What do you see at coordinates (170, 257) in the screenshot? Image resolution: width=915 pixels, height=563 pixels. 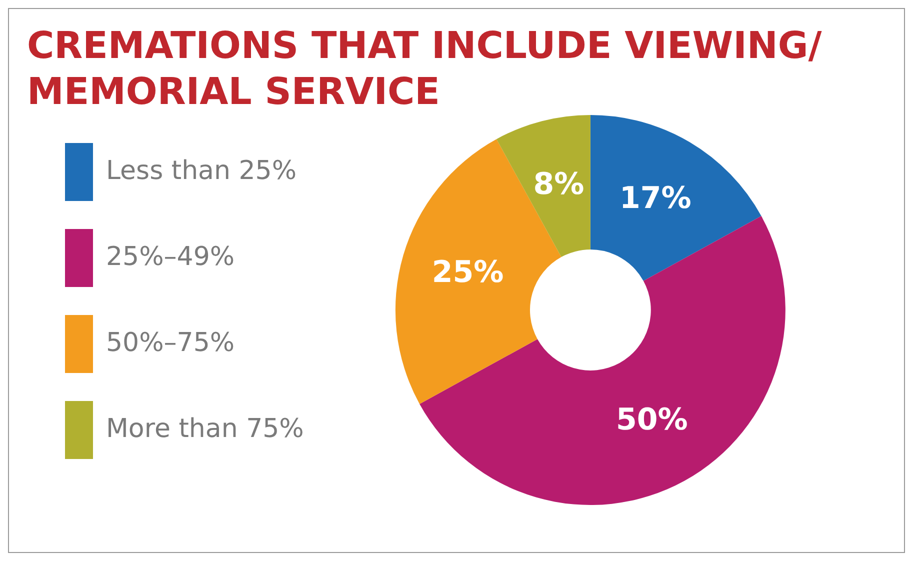 I see `legend-label: 25%–49%` at bounding box center [170, 257].